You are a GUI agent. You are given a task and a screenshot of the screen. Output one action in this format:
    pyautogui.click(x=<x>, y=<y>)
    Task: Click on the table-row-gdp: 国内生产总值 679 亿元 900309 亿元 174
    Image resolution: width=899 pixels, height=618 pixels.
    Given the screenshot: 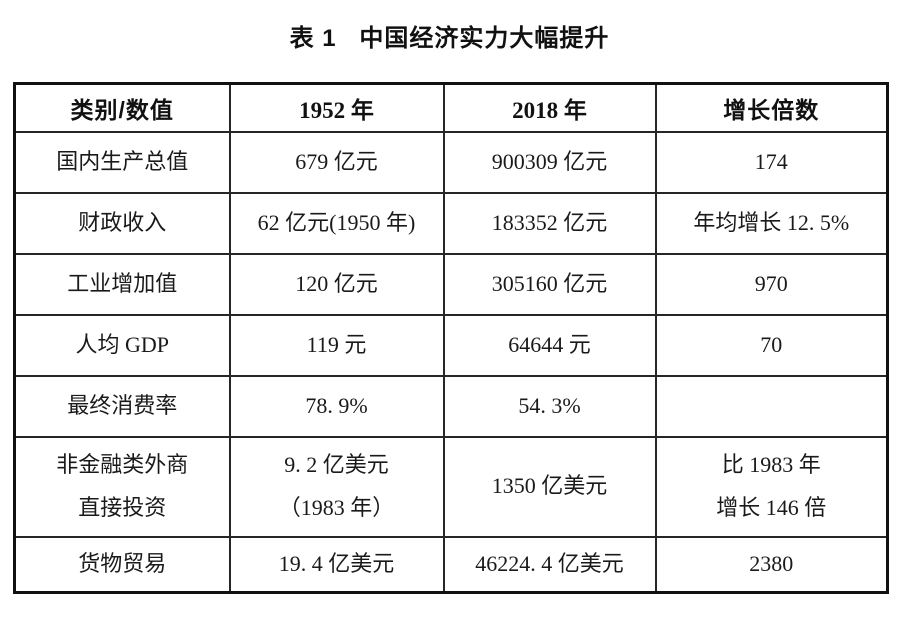 What is the action you would take?
    pyautogui.click(x=451, y=162)
    